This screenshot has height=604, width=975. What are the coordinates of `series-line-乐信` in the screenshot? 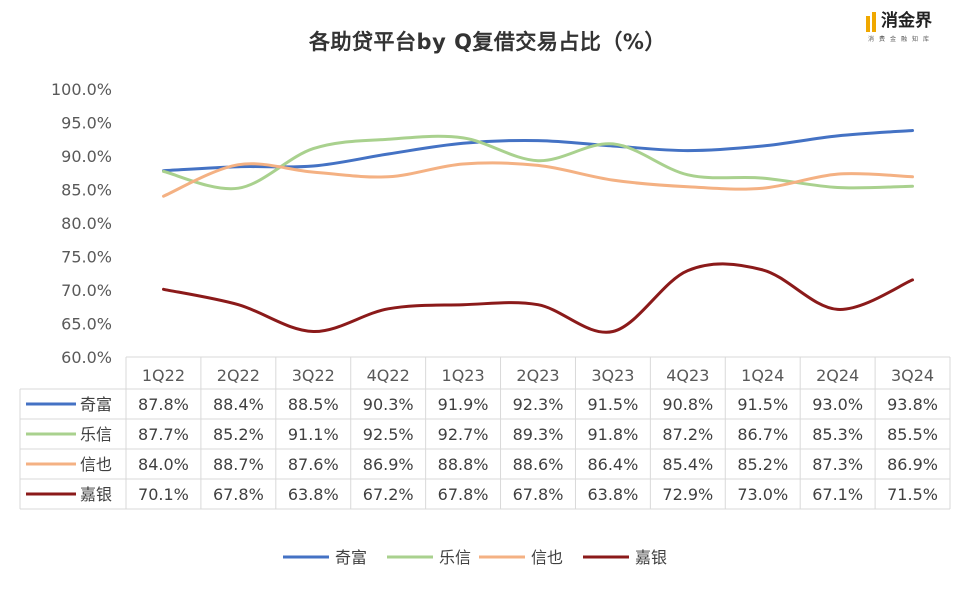 It's located at (538, 162).